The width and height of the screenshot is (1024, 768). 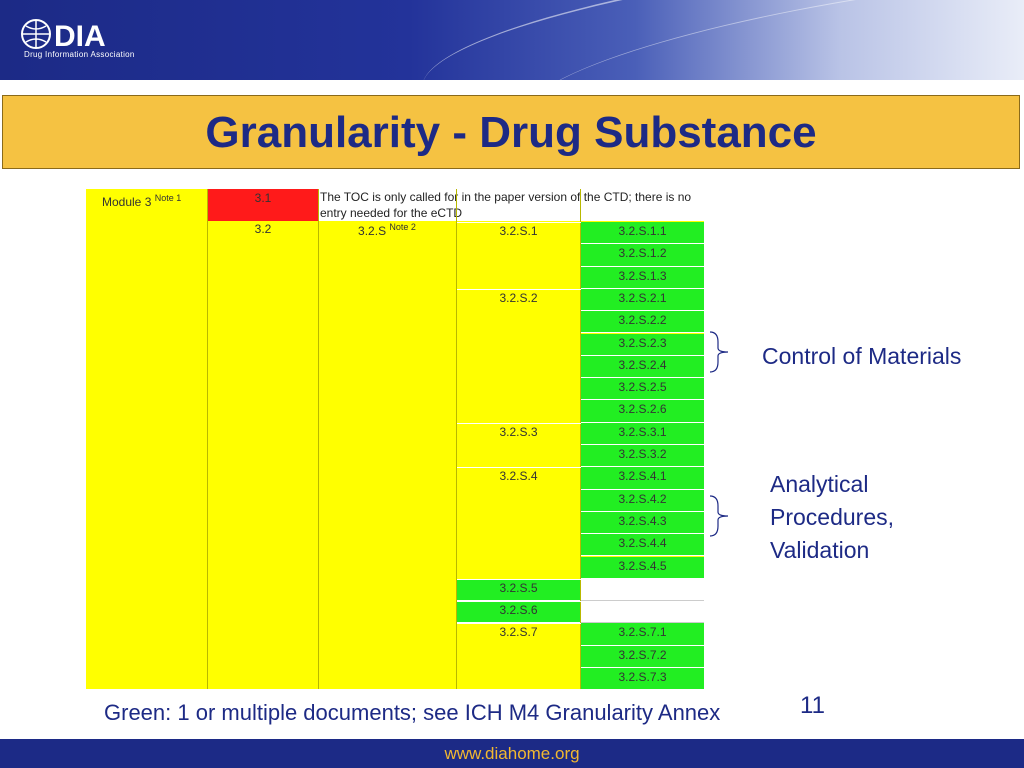 I want to click on subsection-cell: 3.2.S.3.2, so click(x=642, y=456).